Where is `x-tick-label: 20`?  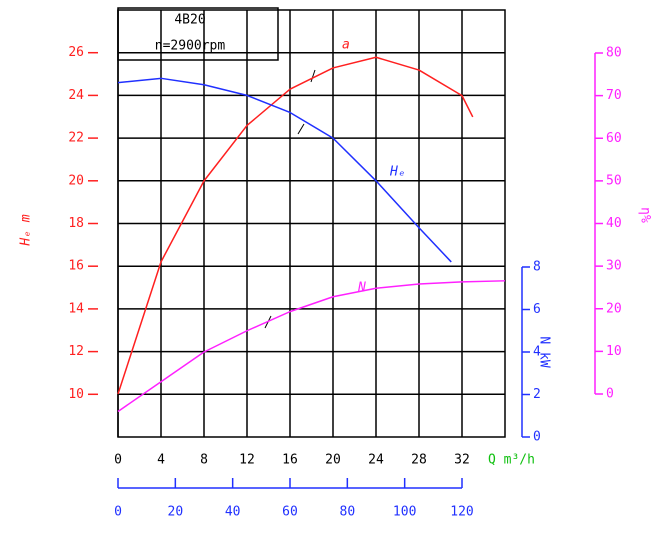
x-tick-label: 20 is located at coordinates (333, 460).